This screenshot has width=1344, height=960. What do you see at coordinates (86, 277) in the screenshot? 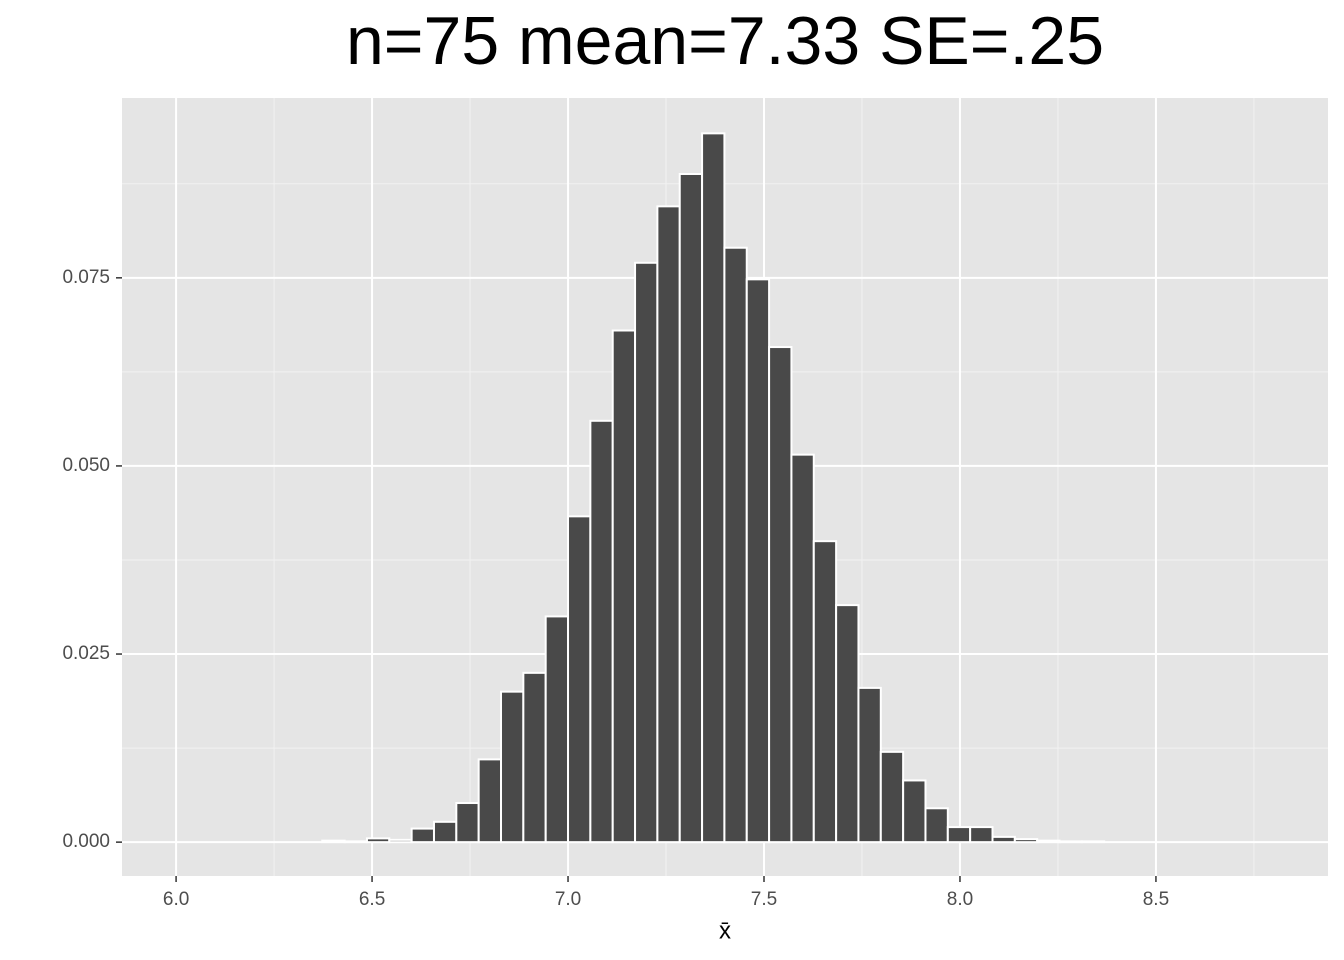
I see `y-tick-label: 0.075` at bounding box center [86, 277].